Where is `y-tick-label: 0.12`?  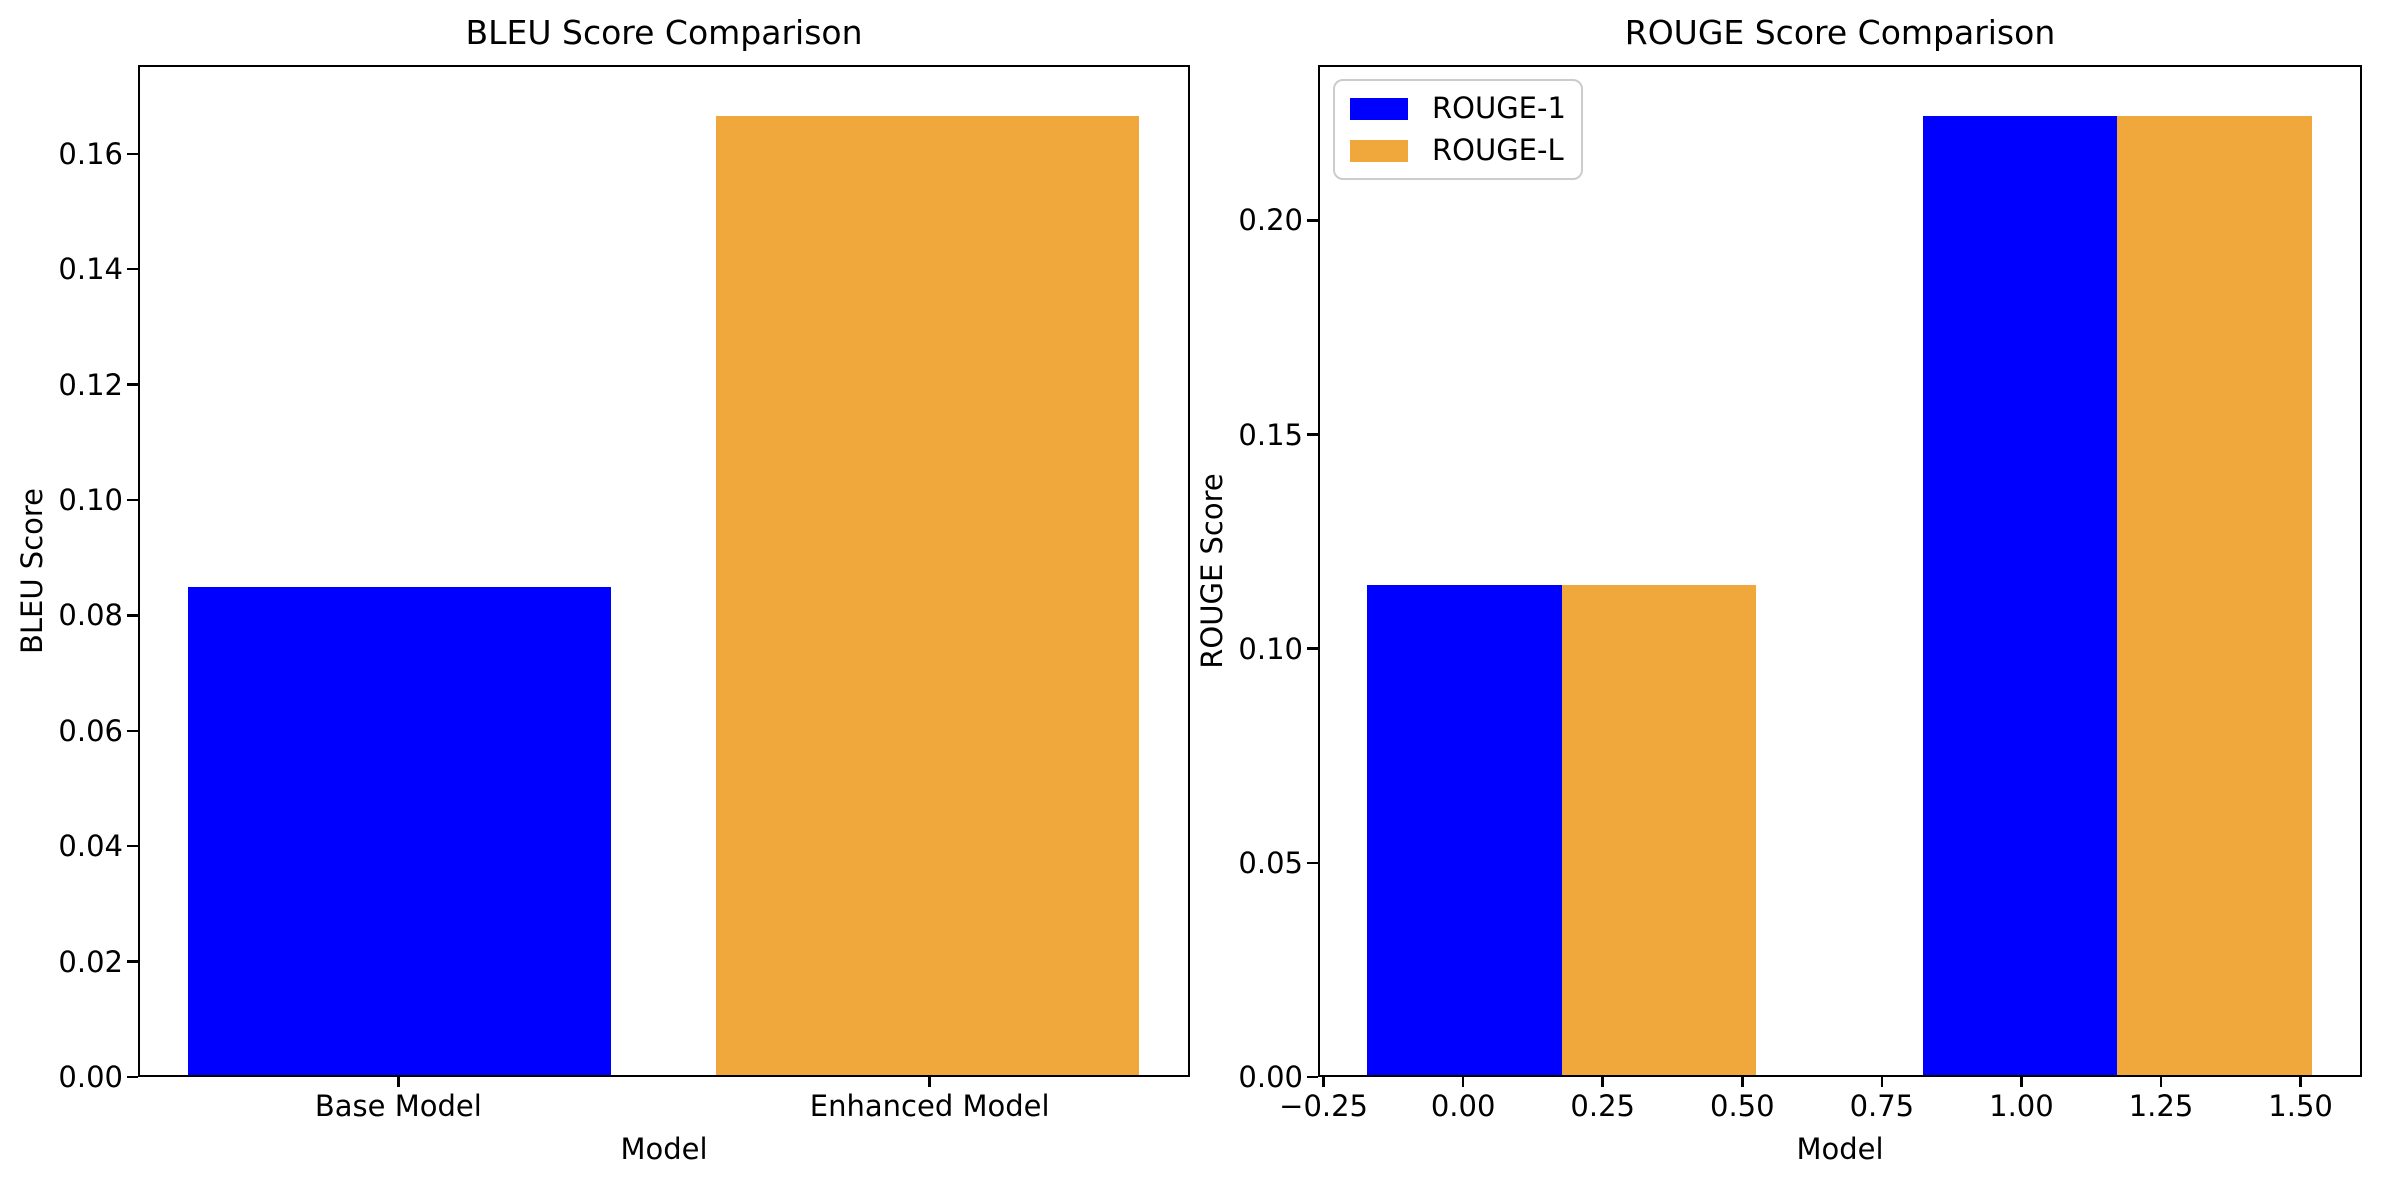
y-tick-label: 0.12 is located at coordinates (90, 384).